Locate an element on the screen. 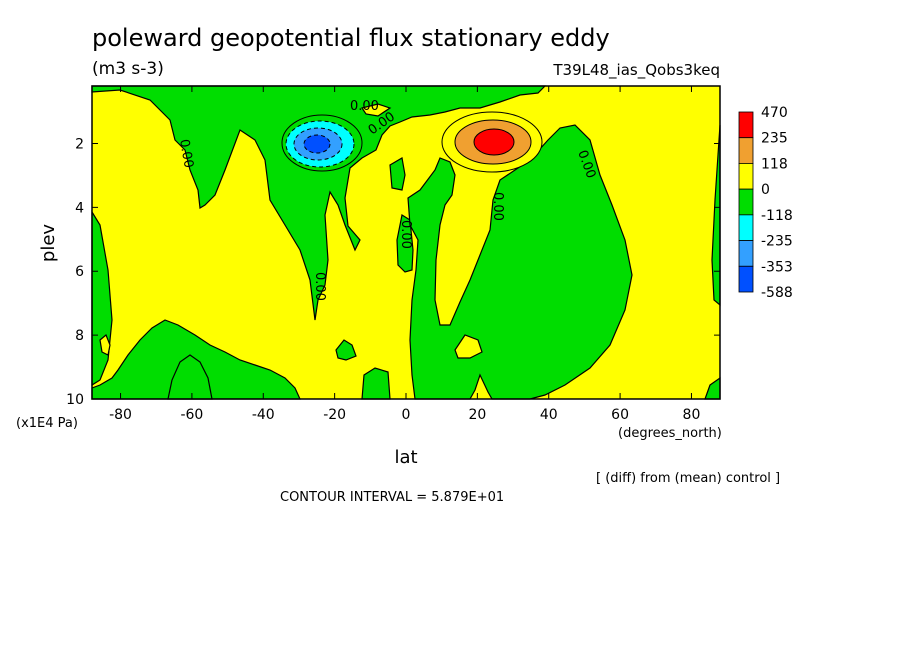 Image resolution: width=904 pixels, height=654 pixels. y-tick-label: 10 is located at coordinates (75, 400).